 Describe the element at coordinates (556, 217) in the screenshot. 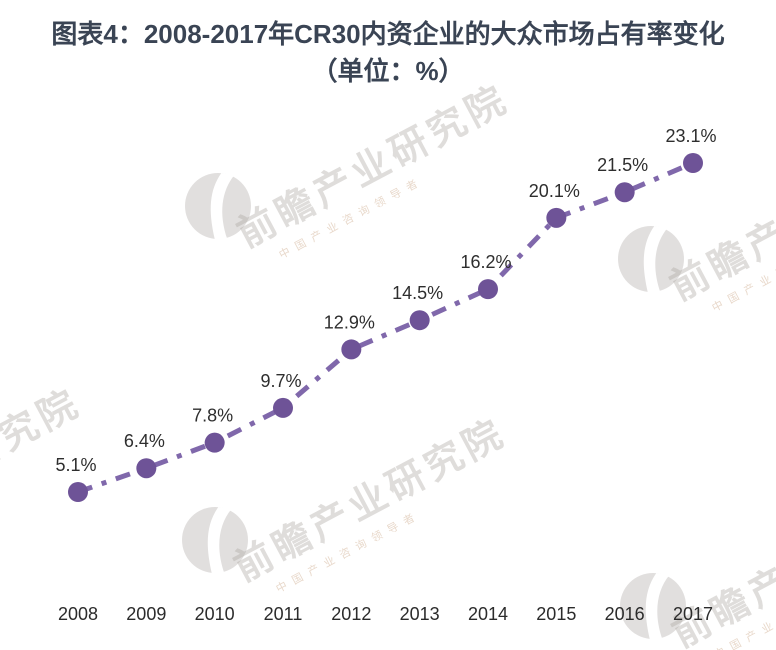

I see `data-point-2015` at that location.